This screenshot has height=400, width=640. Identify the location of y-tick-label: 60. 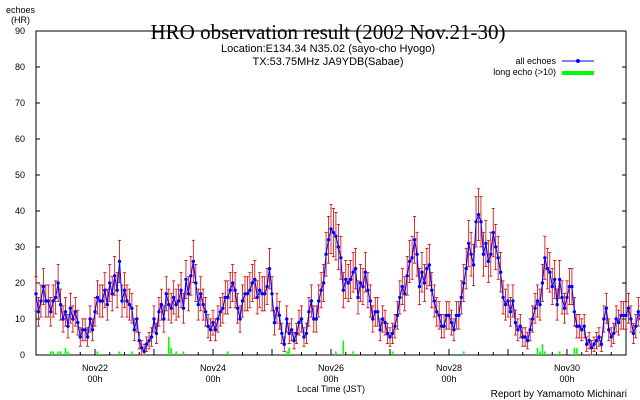
(20, 139).